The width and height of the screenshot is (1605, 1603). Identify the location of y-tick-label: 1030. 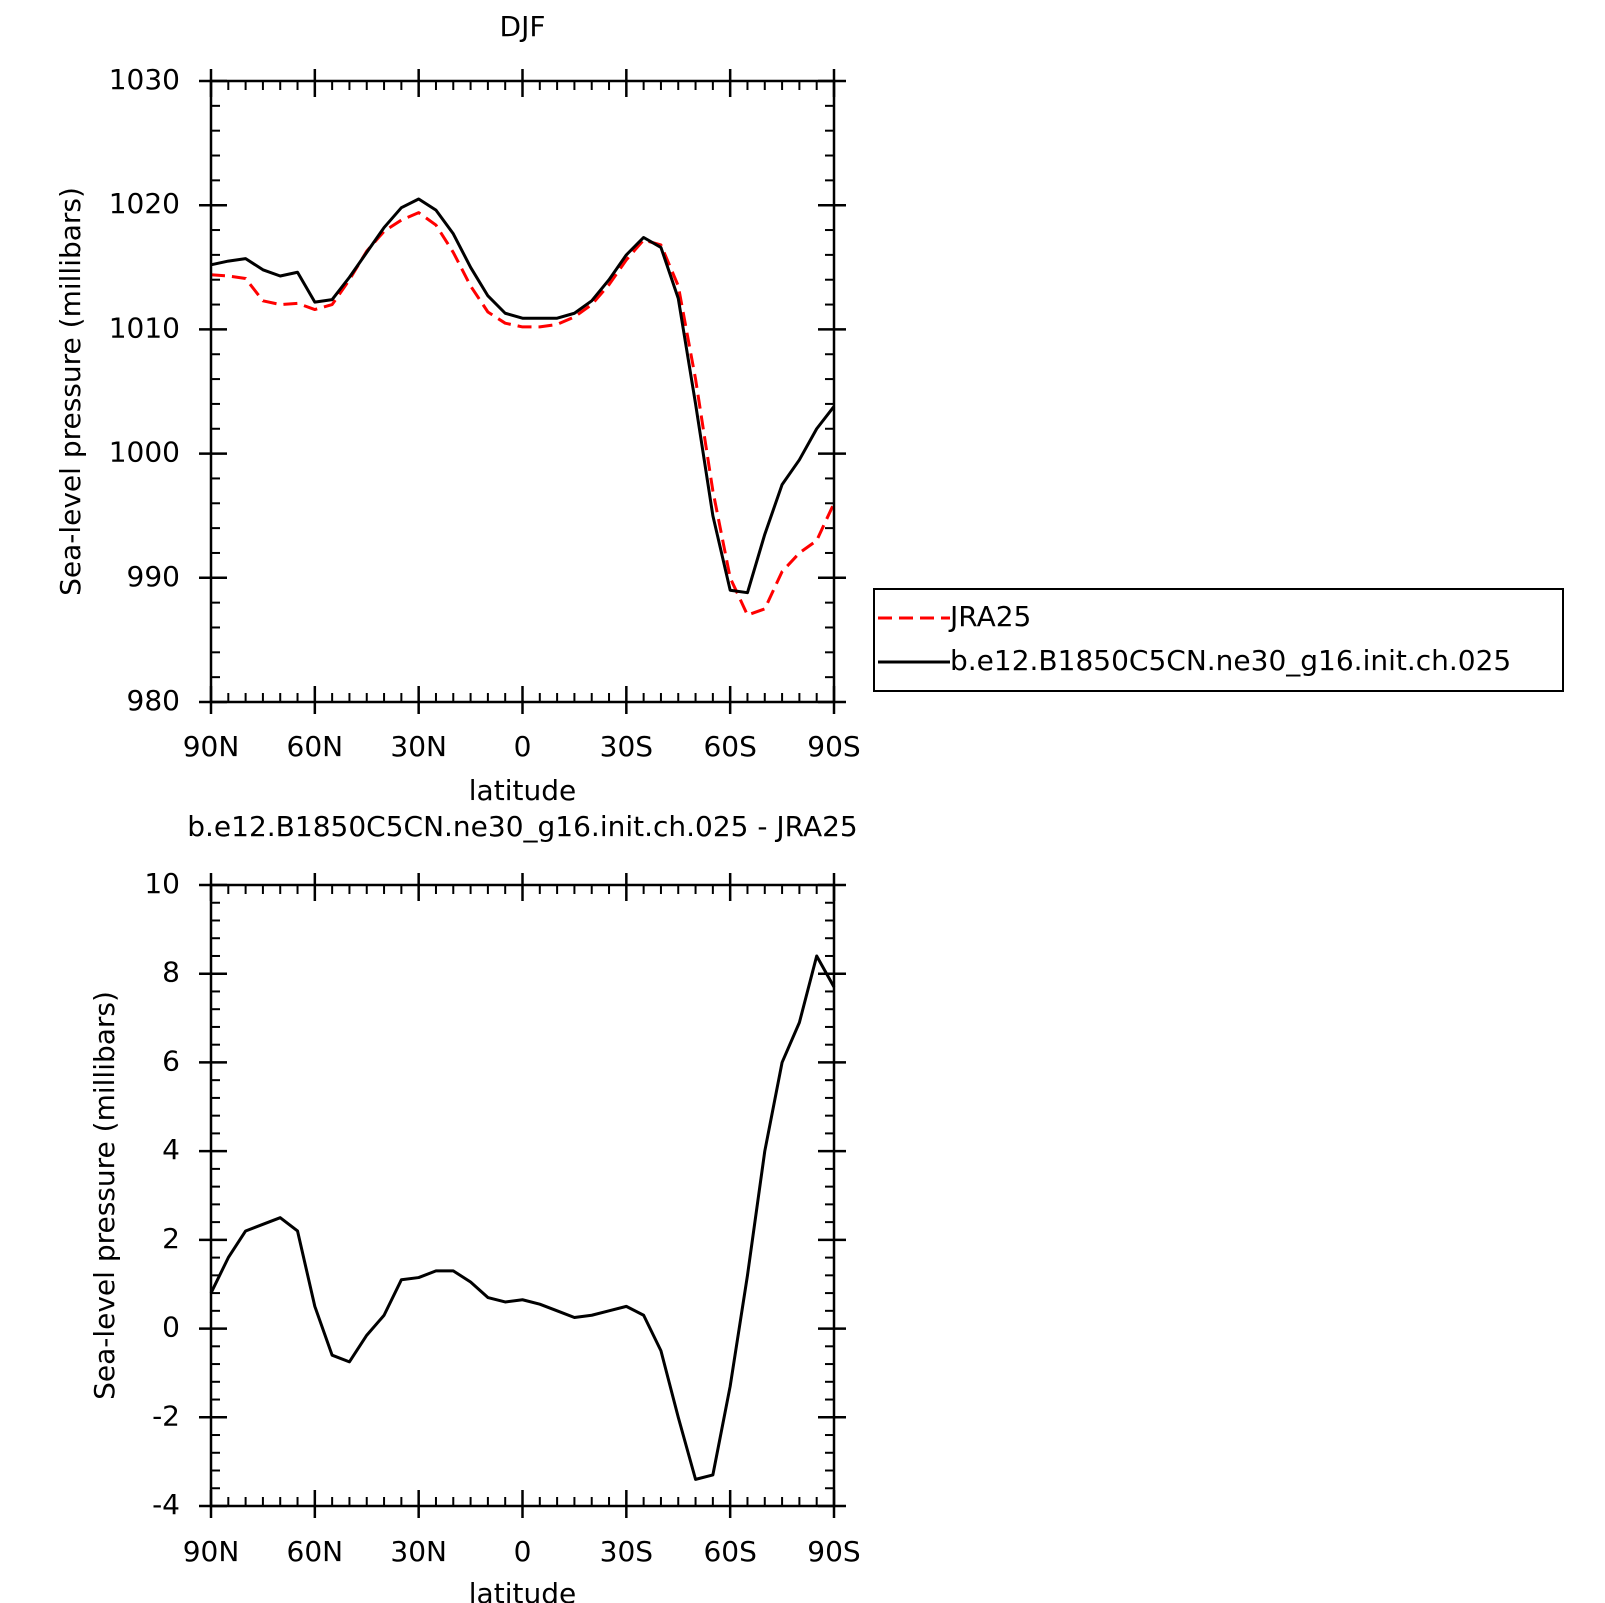
(144, 79).